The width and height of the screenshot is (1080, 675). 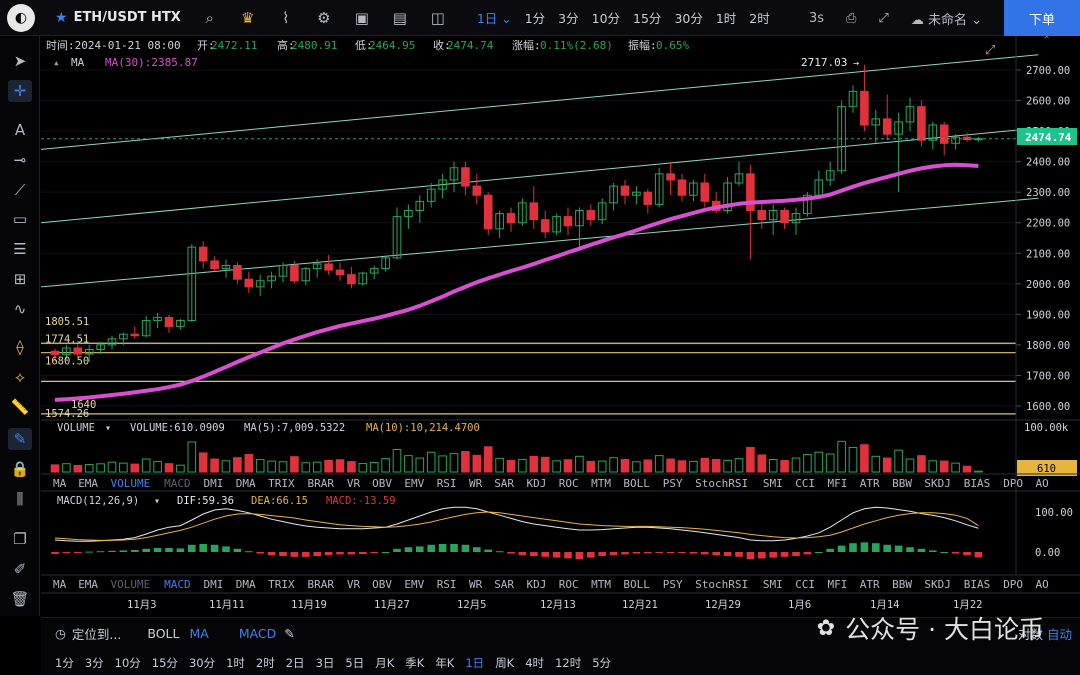 What do you see at coordinates (504, 483) in the screenshot?
I see `indicator-tab: SAR` at bounding box center [504, 483].